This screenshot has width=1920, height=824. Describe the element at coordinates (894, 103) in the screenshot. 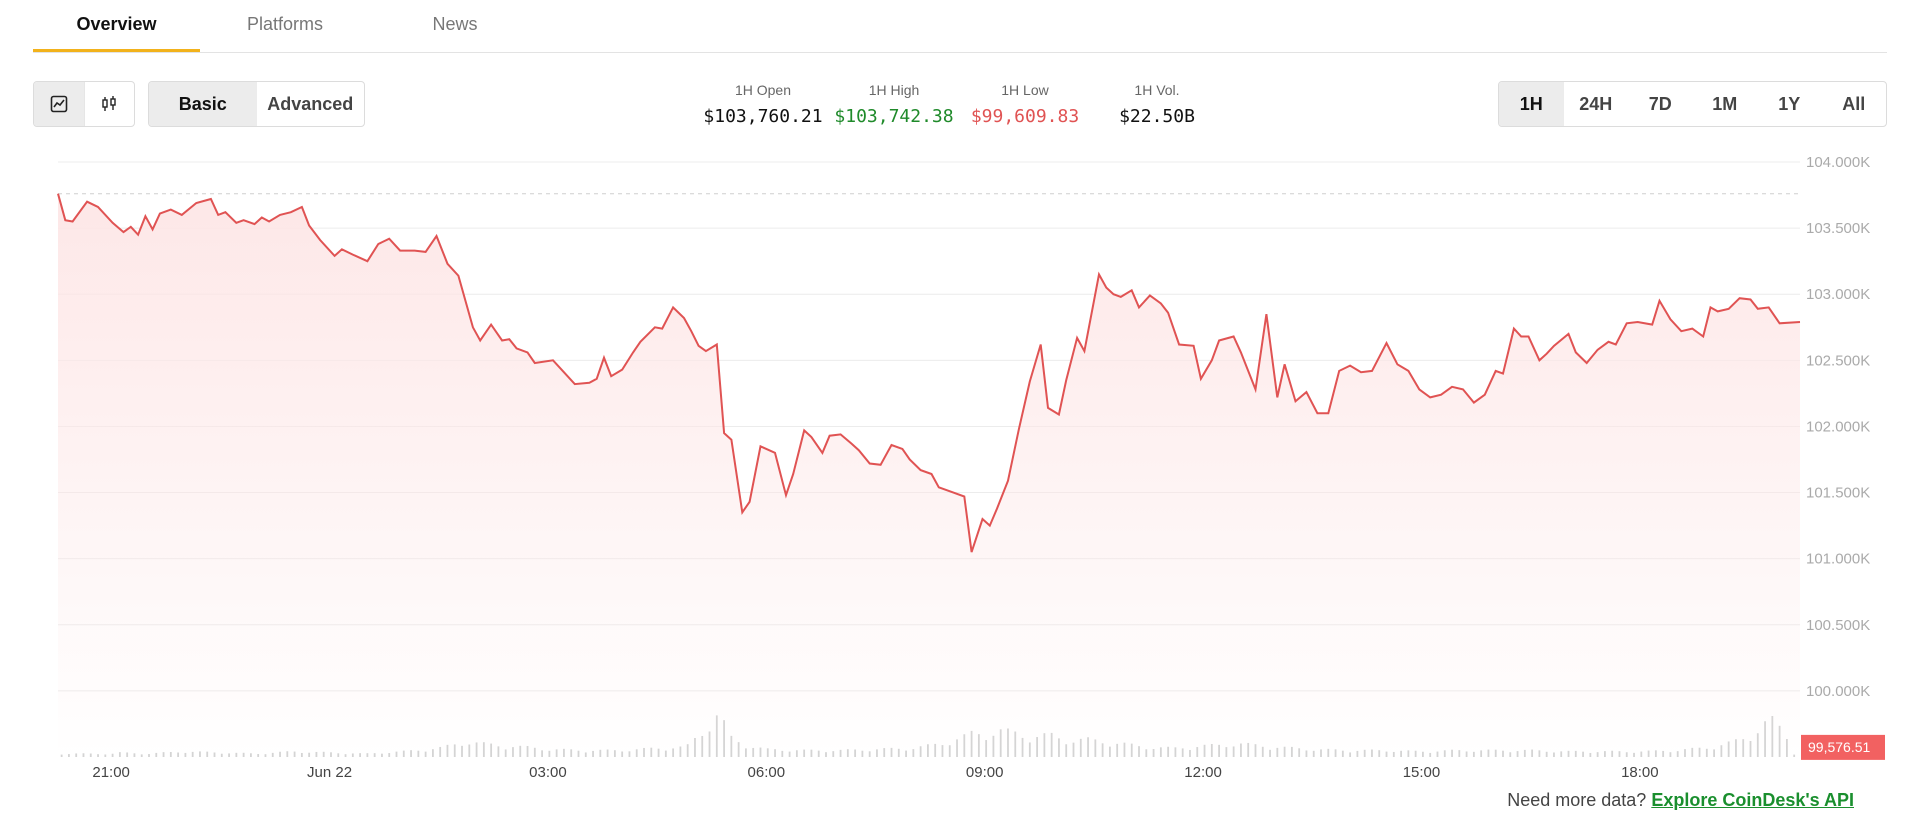

I see `stat-high: 1H High $103,742.38` at that location.